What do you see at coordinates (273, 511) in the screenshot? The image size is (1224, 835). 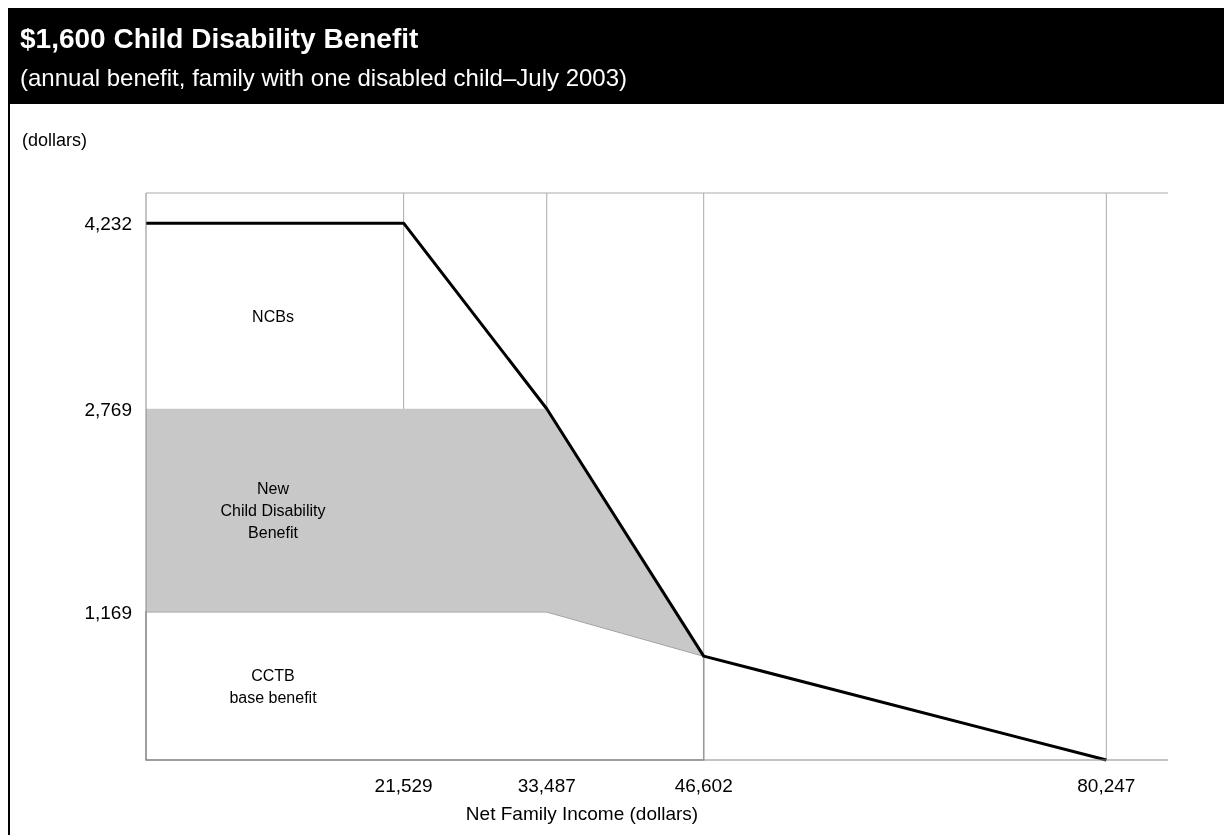 I see `annotation: New Child Disability Benefit` at bounding box center [273, 511].